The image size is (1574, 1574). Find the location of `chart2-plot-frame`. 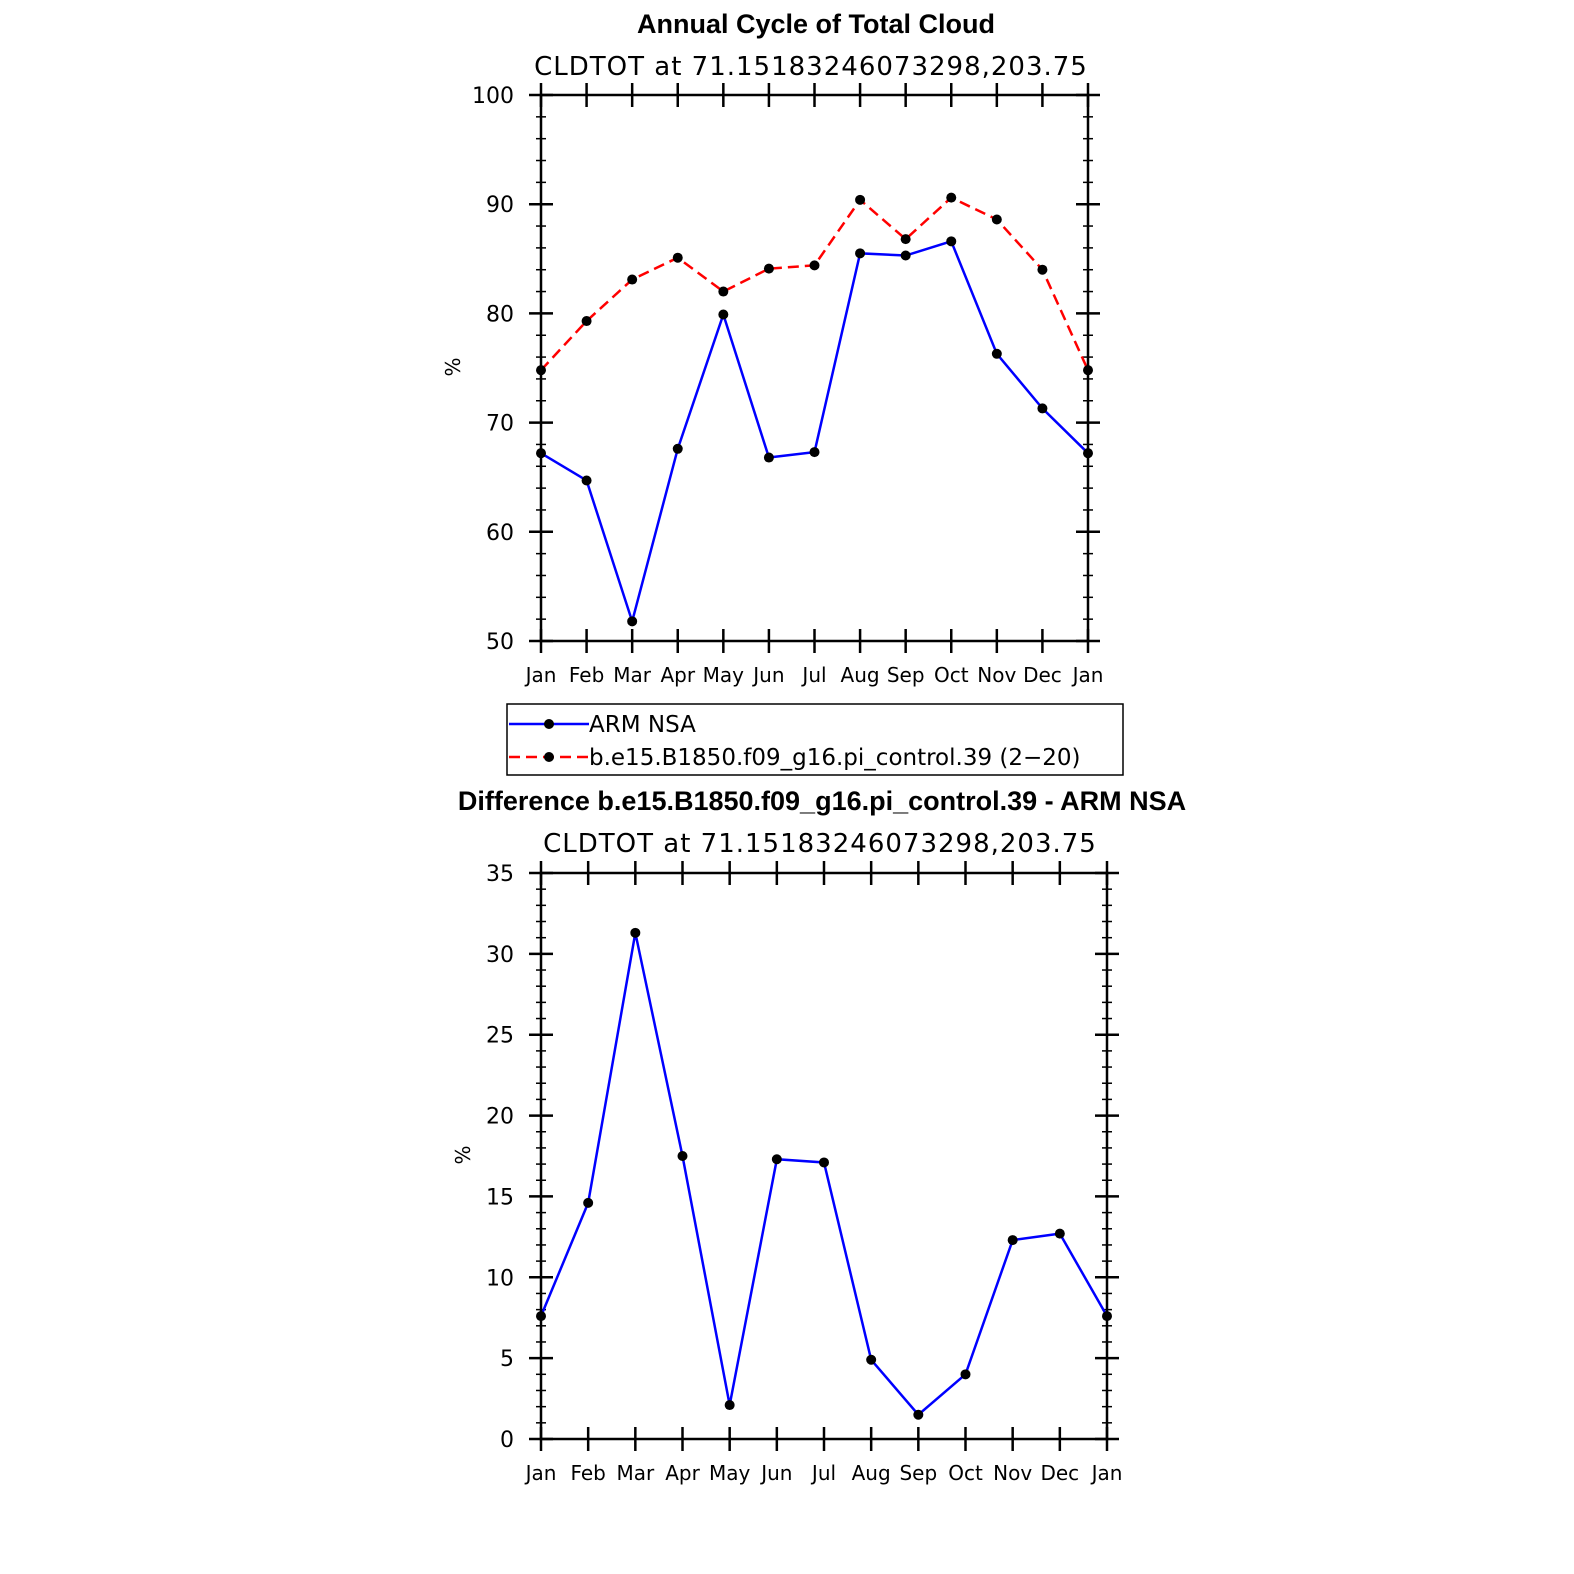

chart2-plot-frame is located at coordinates (824, 1156).